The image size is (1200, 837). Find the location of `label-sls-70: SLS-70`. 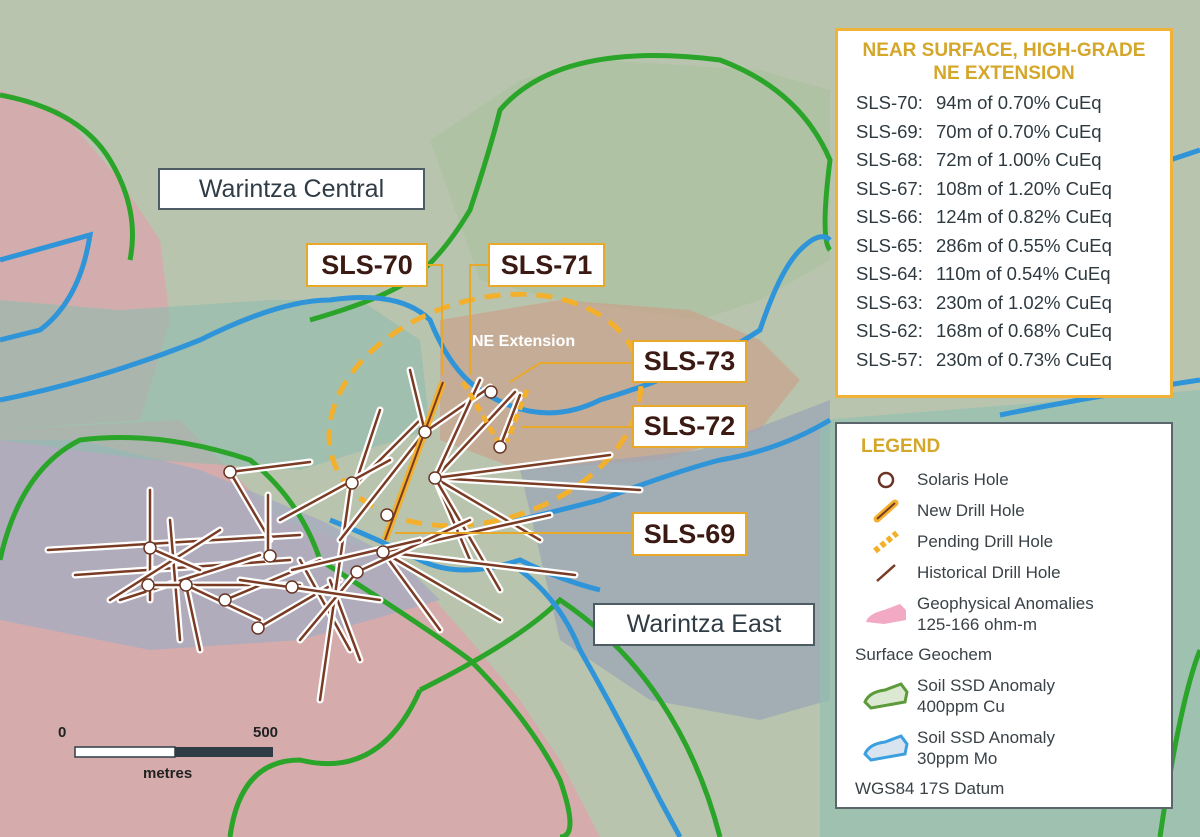

label-sls-70: SLS-70 is located at coordinates (367, 265).